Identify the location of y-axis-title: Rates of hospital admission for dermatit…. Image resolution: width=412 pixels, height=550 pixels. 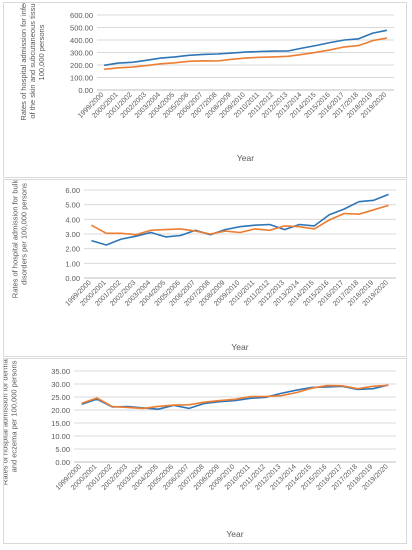
(11, 422).